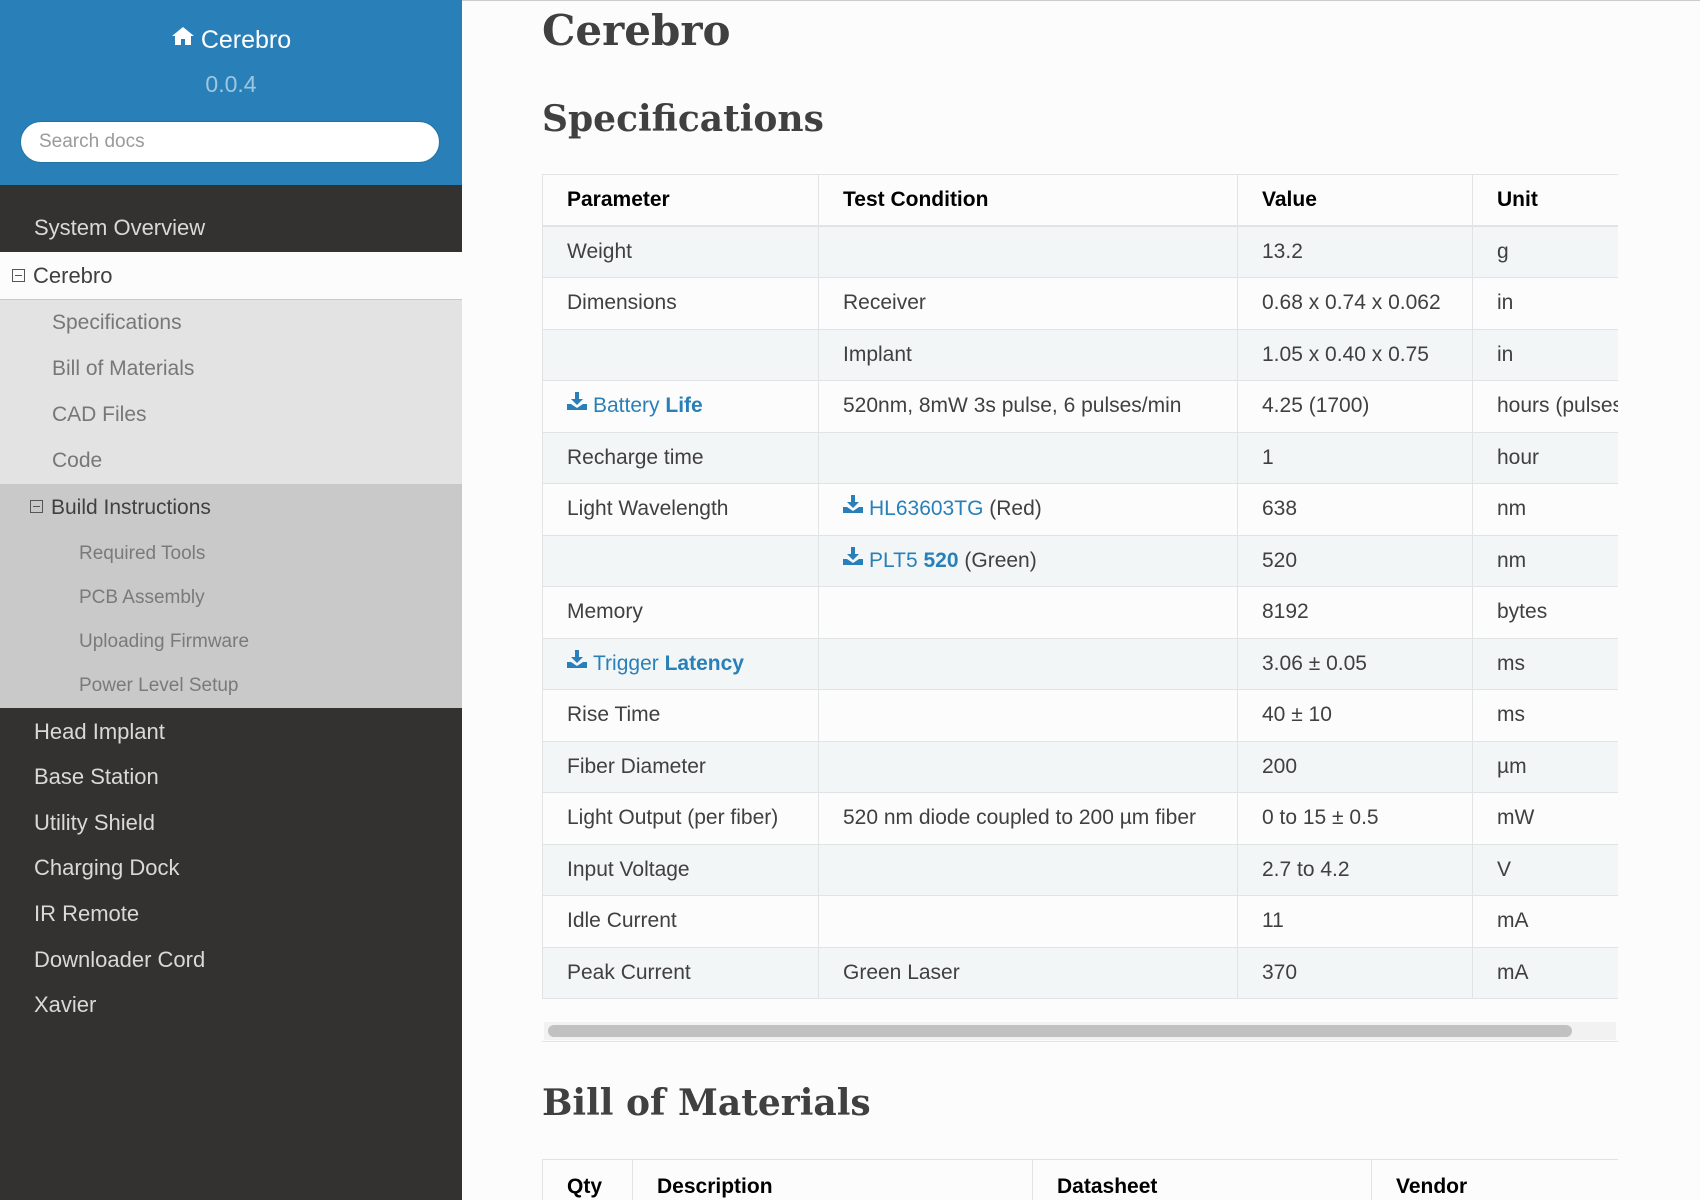 The height and width of the screenshot is (1200, 1700). Describe the element at coordinates (1355, 457) in the screenshot. I see `cell-value: 1` at that location.